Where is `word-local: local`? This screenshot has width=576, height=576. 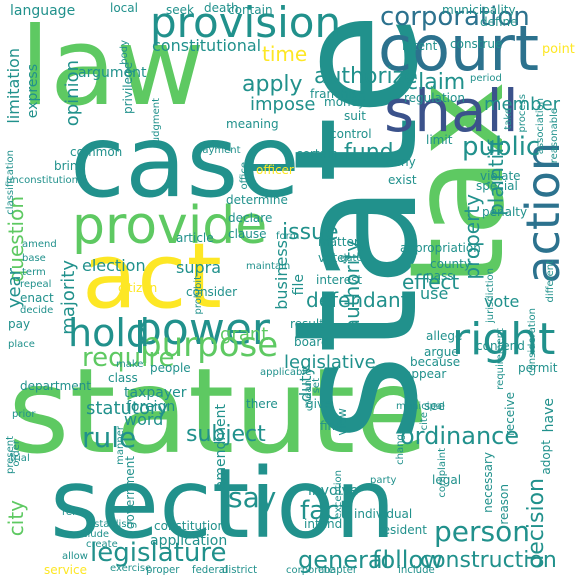
word-local: local is located at coordinates (124, 8).